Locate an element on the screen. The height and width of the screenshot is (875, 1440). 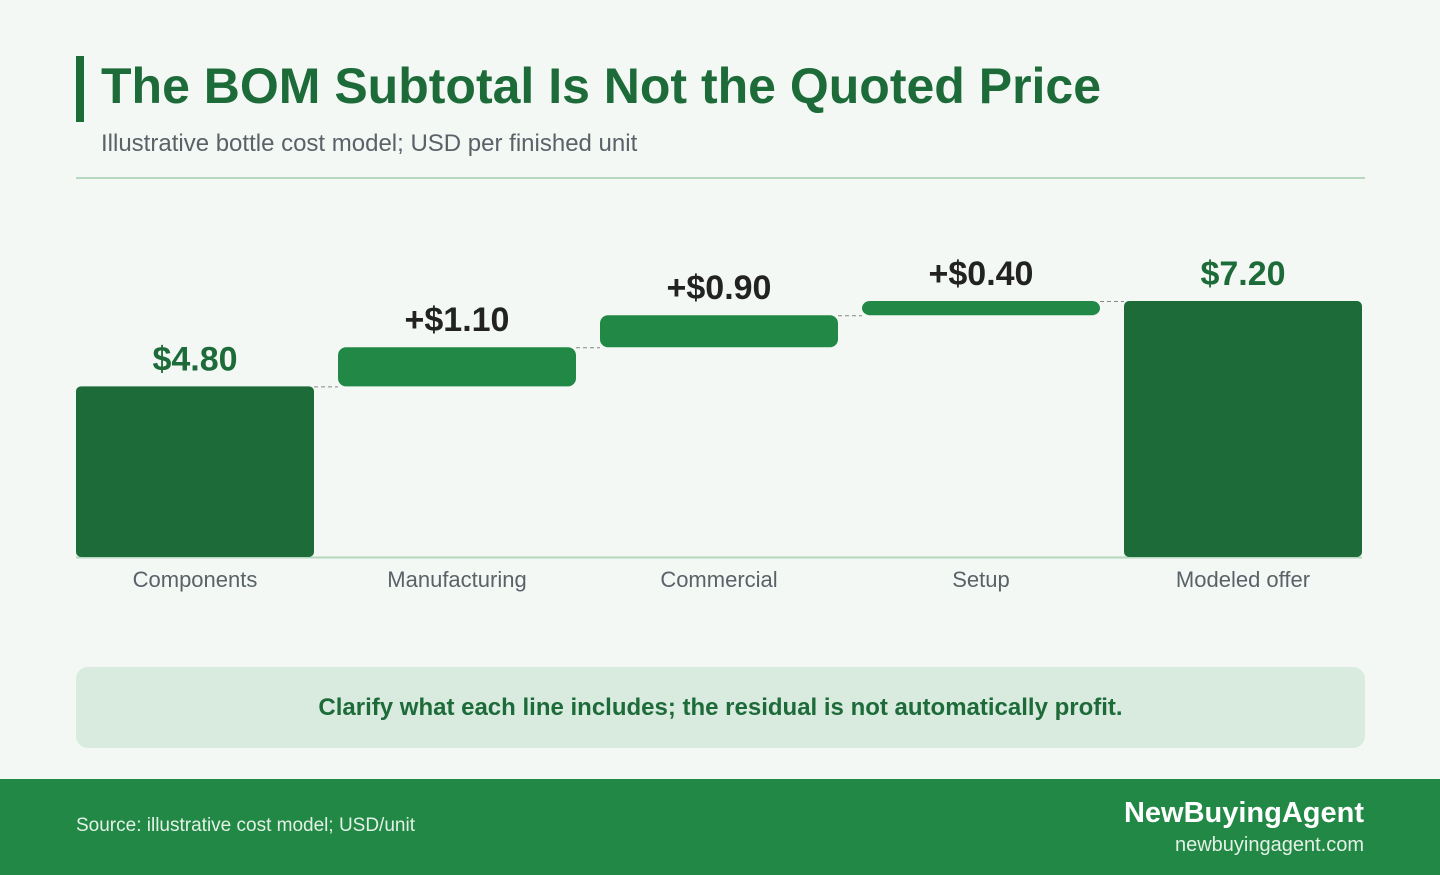
bar-setup is located at coordinates (981, 308).